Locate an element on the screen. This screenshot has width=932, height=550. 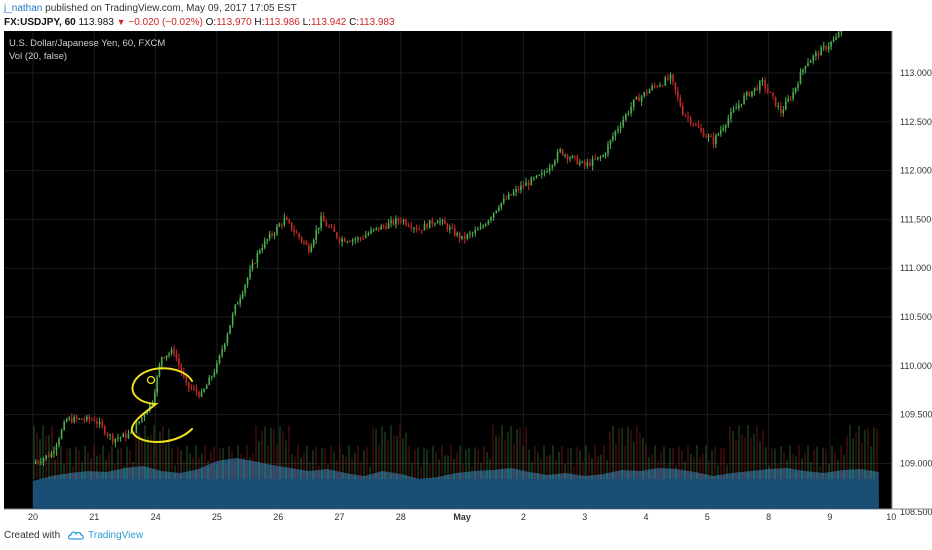
y-tick-label: 110.500 is located at coordinates (916, 317).